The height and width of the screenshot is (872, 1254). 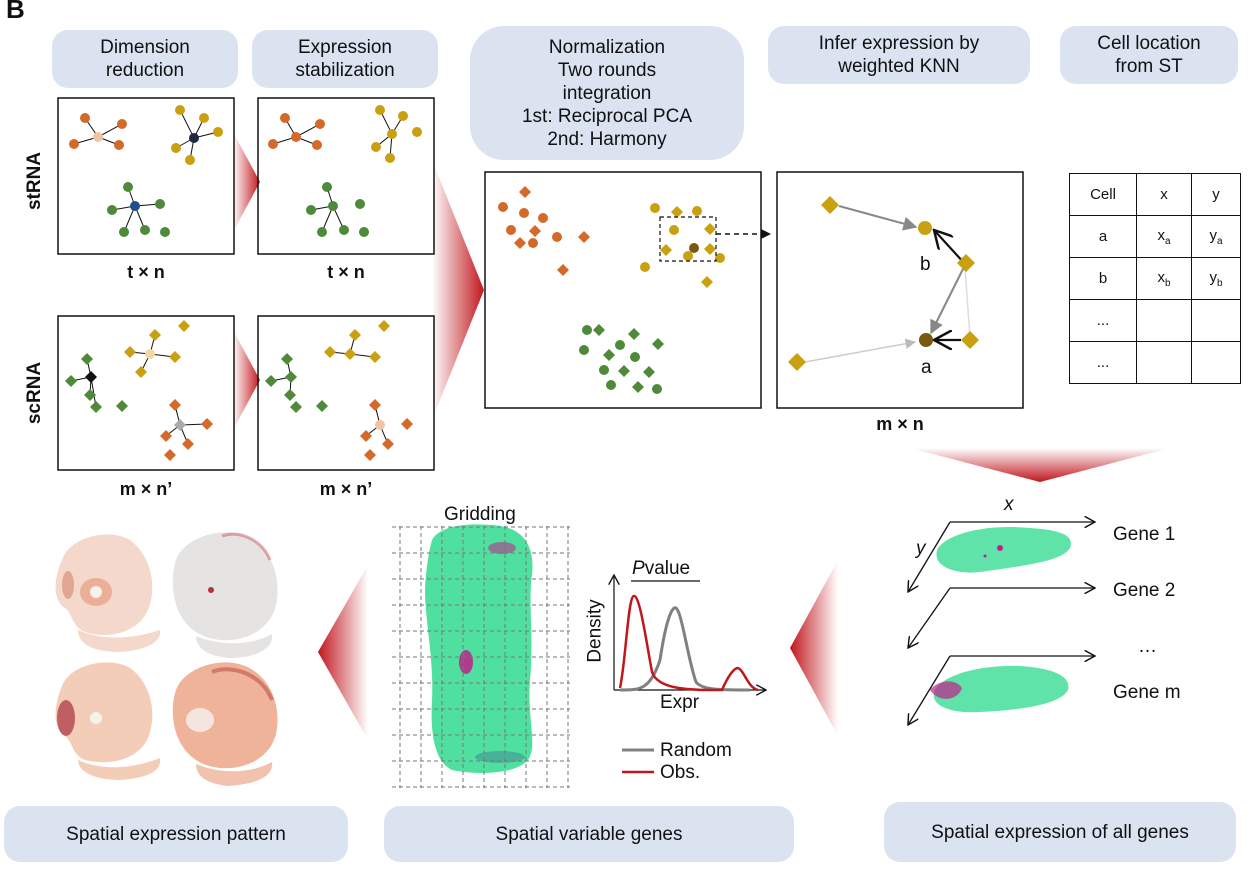 I want to click on density-plot, so click(x=690, y=674).